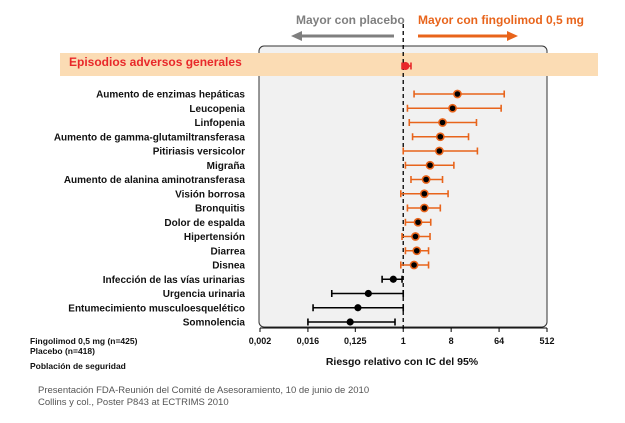 The image size is (625, 423). What do you see at coordinates (546, 341) in the screenshot?
I see `x-tick-label: 512` at bounding box center [546, 341].